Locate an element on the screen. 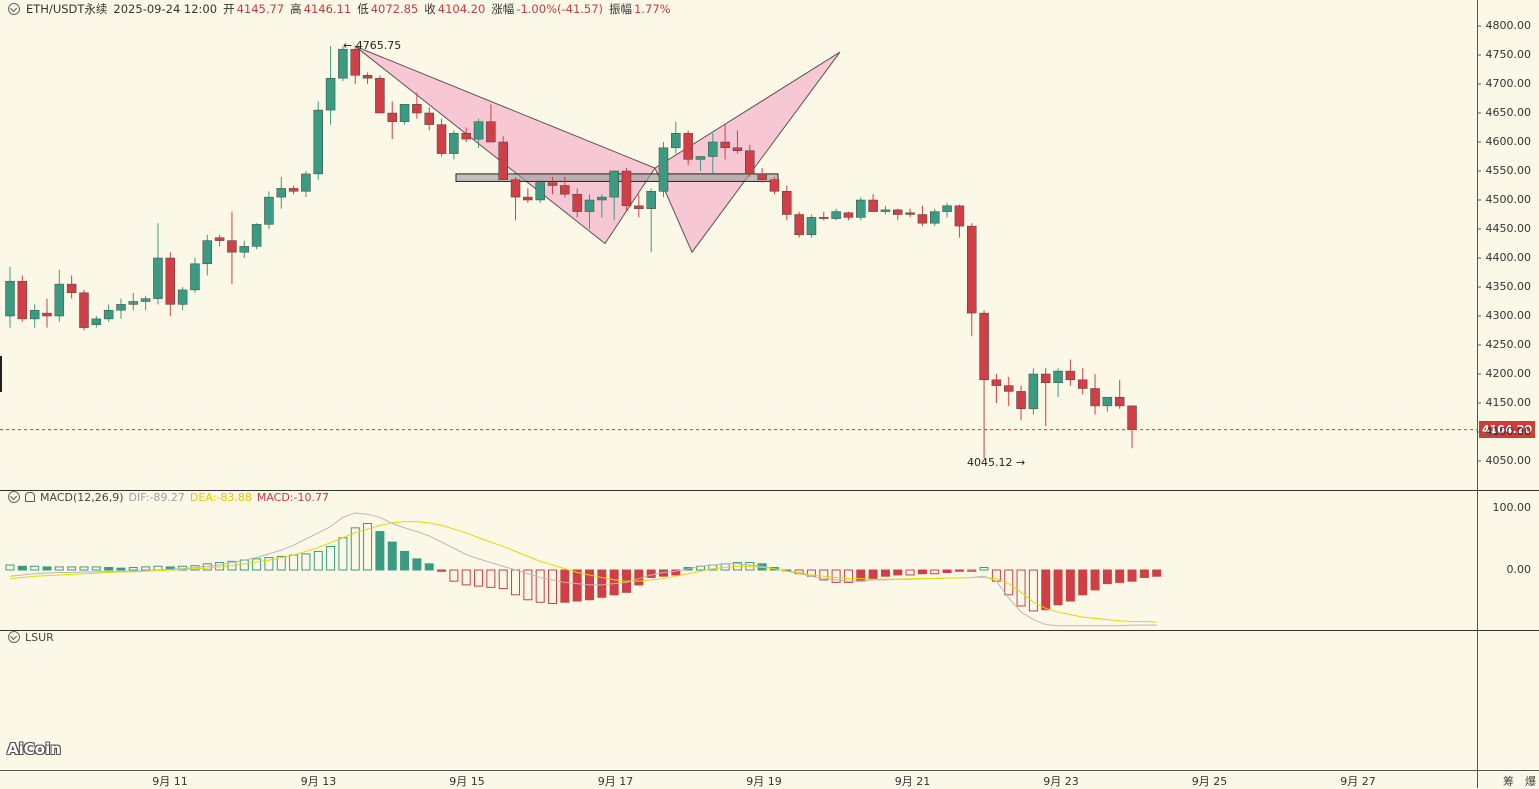 This screenshot has height=789, width=1539. aicoin-logo: AiCoin is located at coordinates (34, 749).